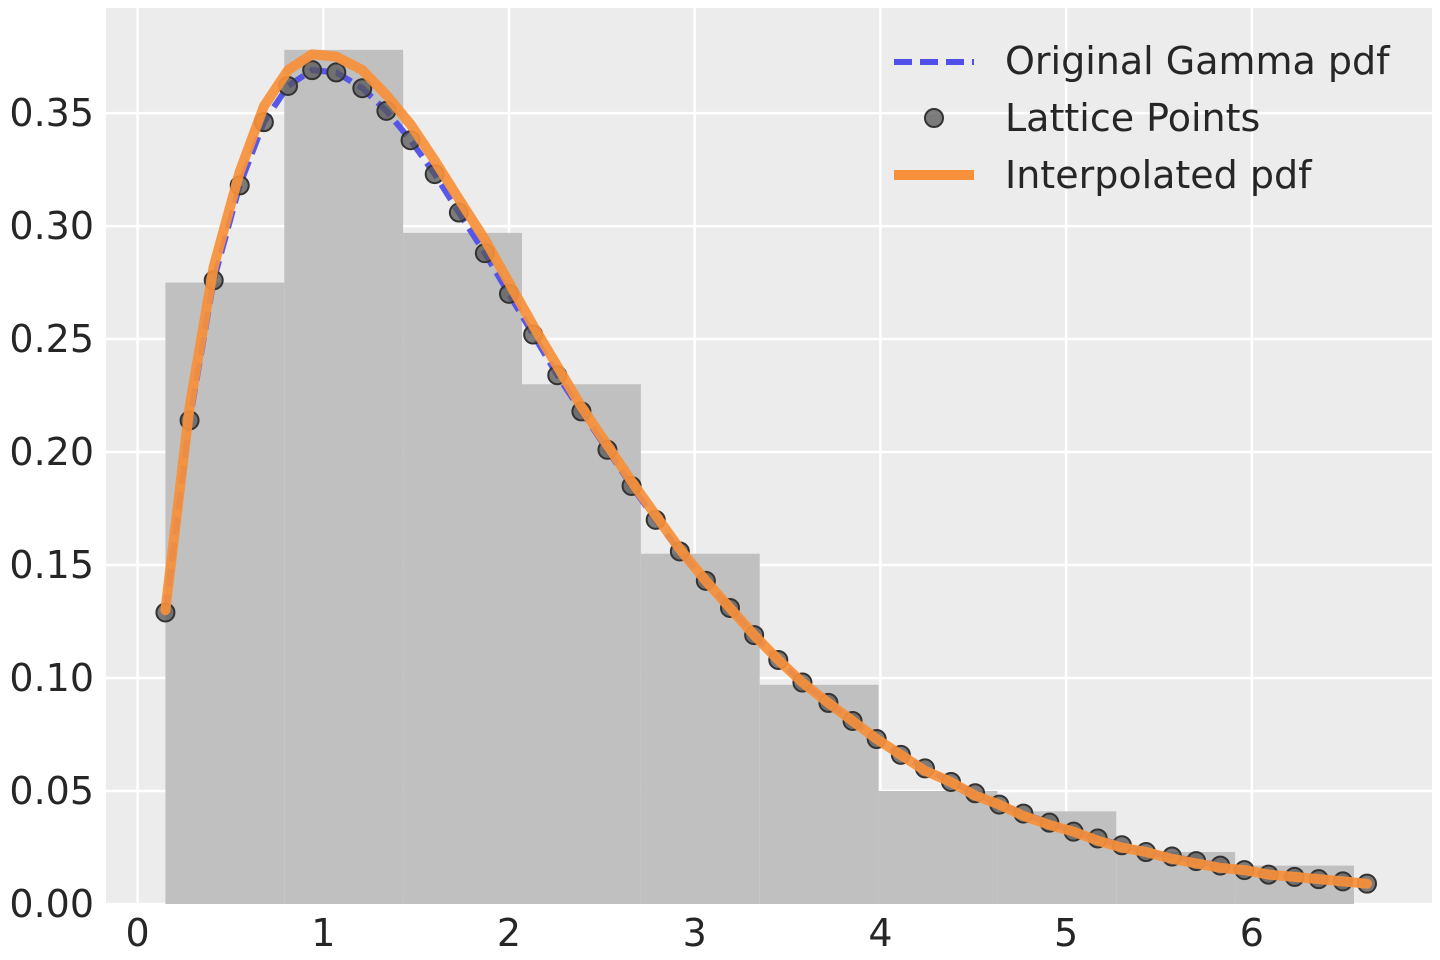 This screenshot has width=1440, height=960. What do you see at coordinates (934, 118) in the screenshot?
I see `legend-swatch-lattice` at bounding box center [934, 118].